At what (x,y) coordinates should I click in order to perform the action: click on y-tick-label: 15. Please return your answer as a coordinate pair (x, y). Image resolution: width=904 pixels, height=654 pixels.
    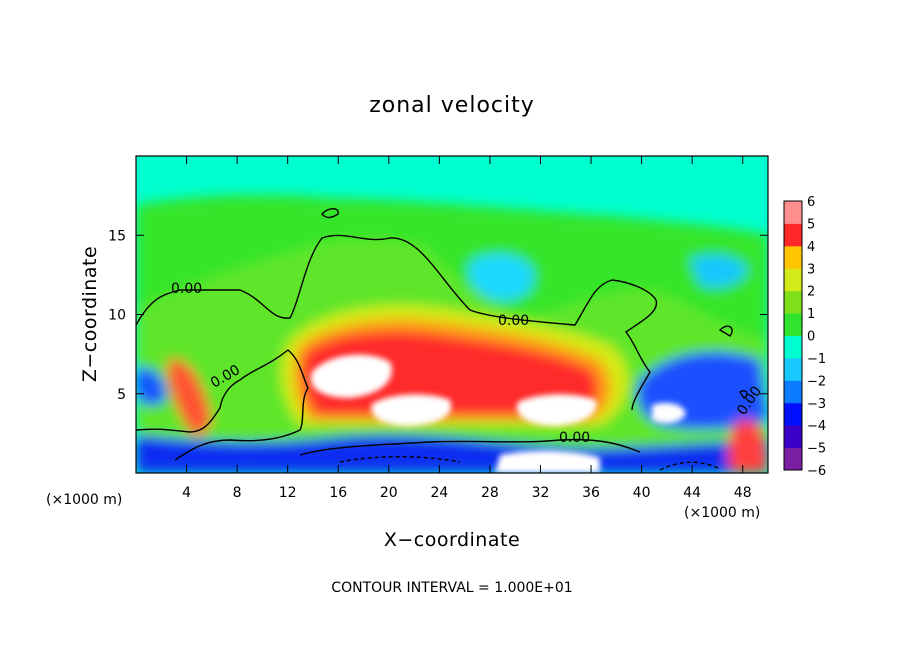
    Looking at the image, I should click on (117, 236).